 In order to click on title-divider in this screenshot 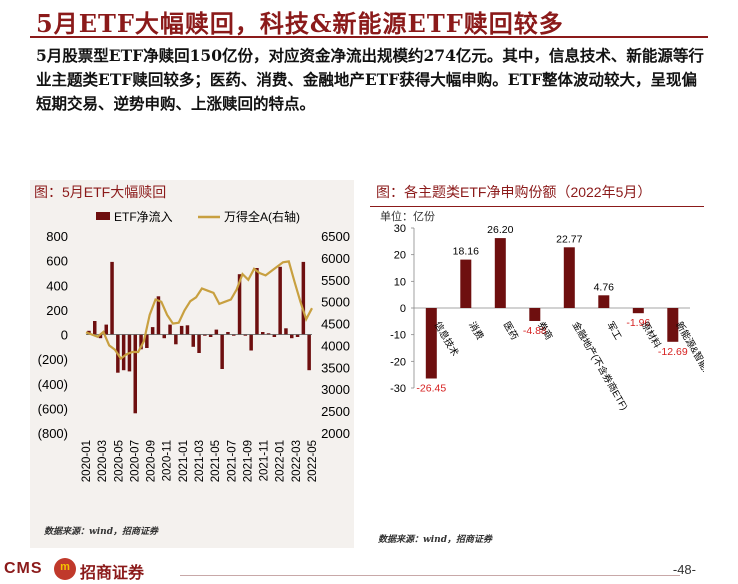, I will do `click(369, 37)`.